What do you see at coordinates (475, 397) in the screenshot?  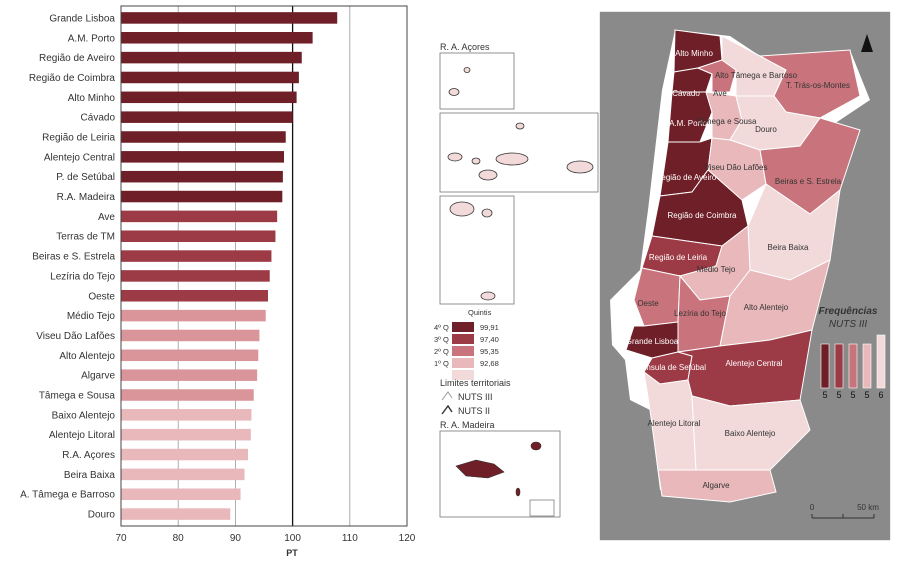 I see `limits-nuts3: NUTS III` at bounding box center [475, 397].